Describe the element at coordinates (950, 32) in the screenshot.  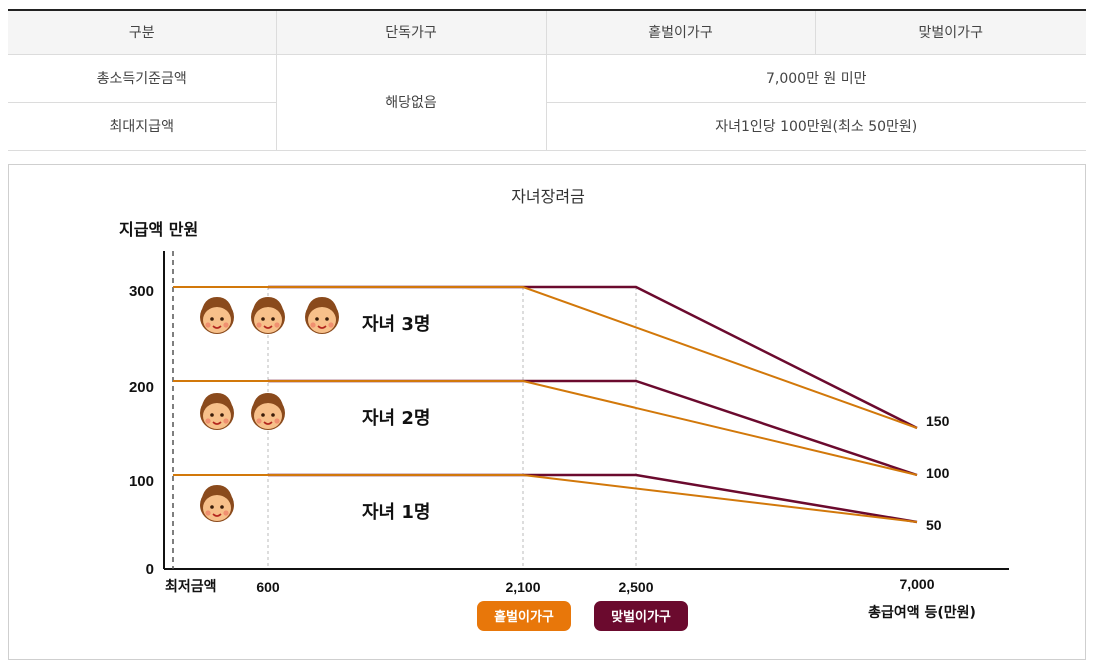
I see `header-dual-earner: 맞벌이가구` at that location.